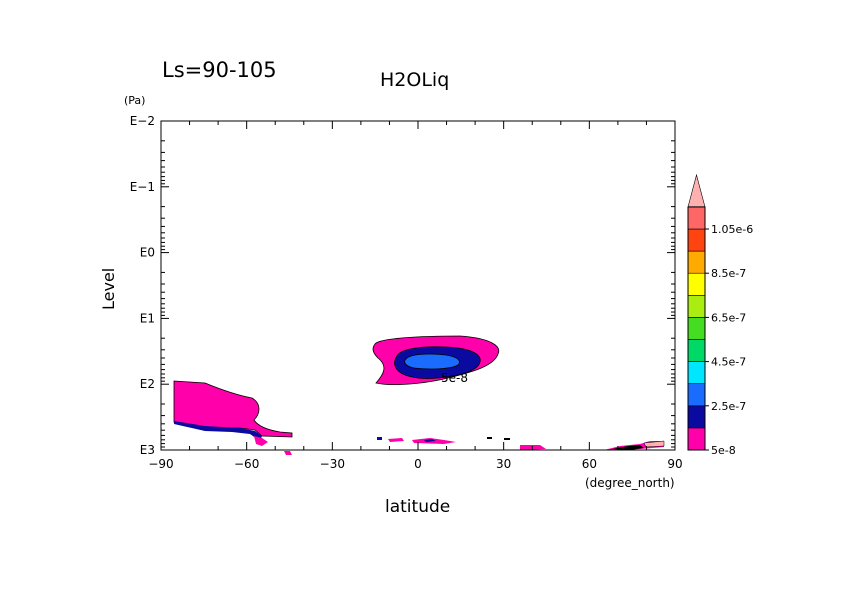  What do you see at coordinates (723, 450) in the screenshot?
I see `colorbar-tick-label: 5e-8` at bounding box center [723, 450].